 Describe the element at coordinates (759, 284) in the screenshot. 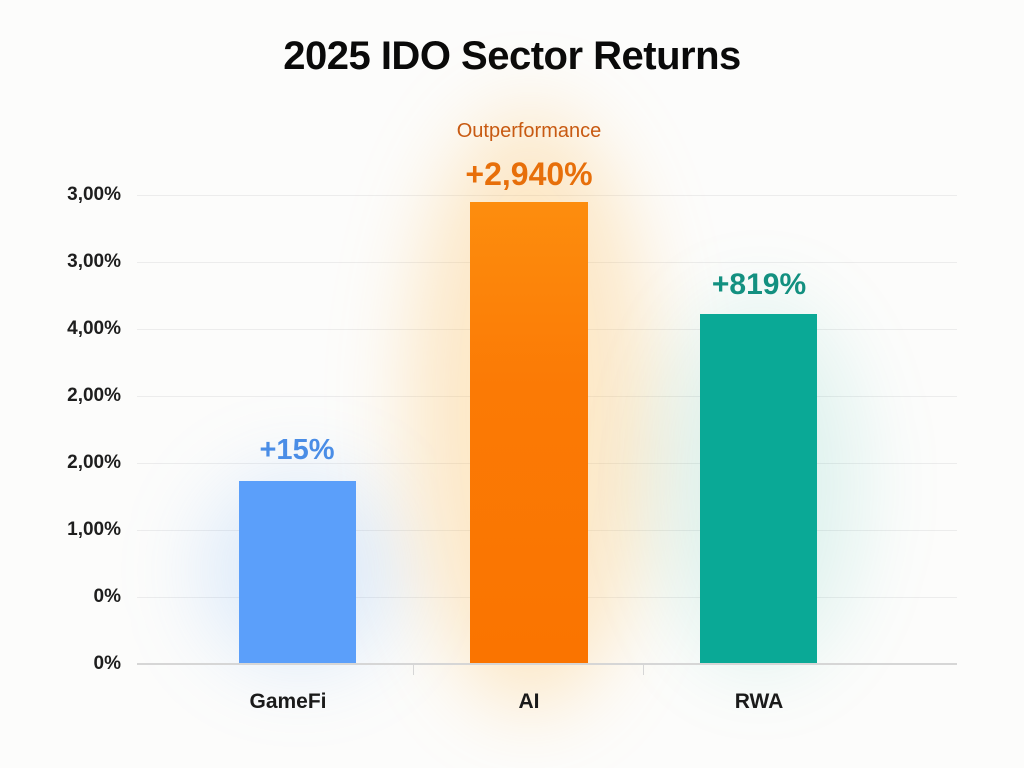

I see `value-label-rwa: +819%` at that location.